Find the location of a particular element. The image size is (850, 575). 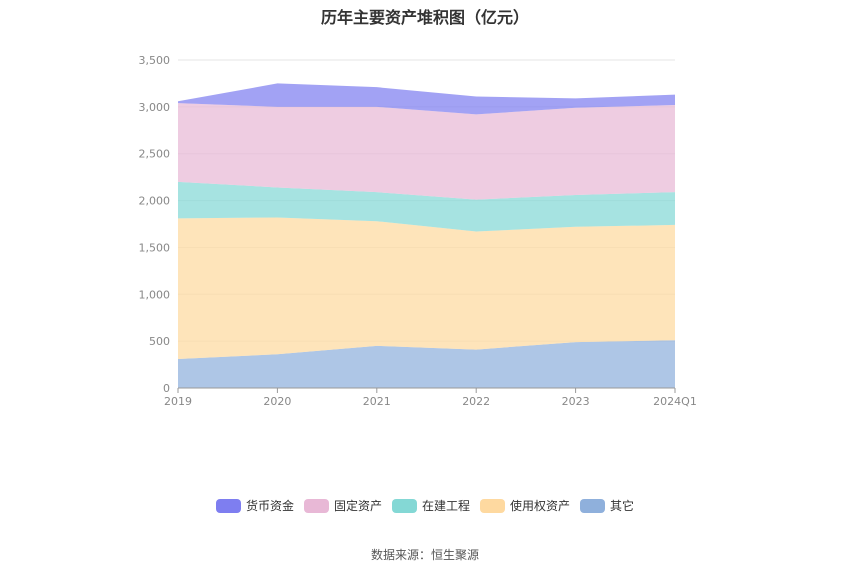

legend-item: 使用权资产 is located at coordinates (525, 505).